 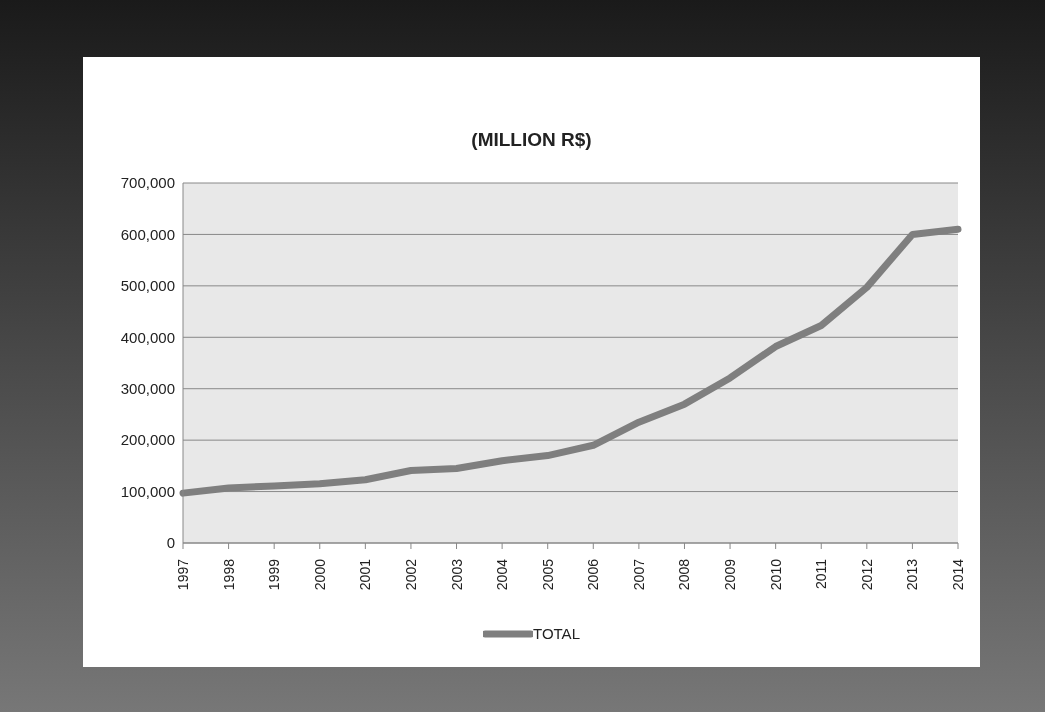 What do you see at coordinates (593, 574) in the screenshot?
I see `x-tick-label: 2006` at bounding box center [593, 574].